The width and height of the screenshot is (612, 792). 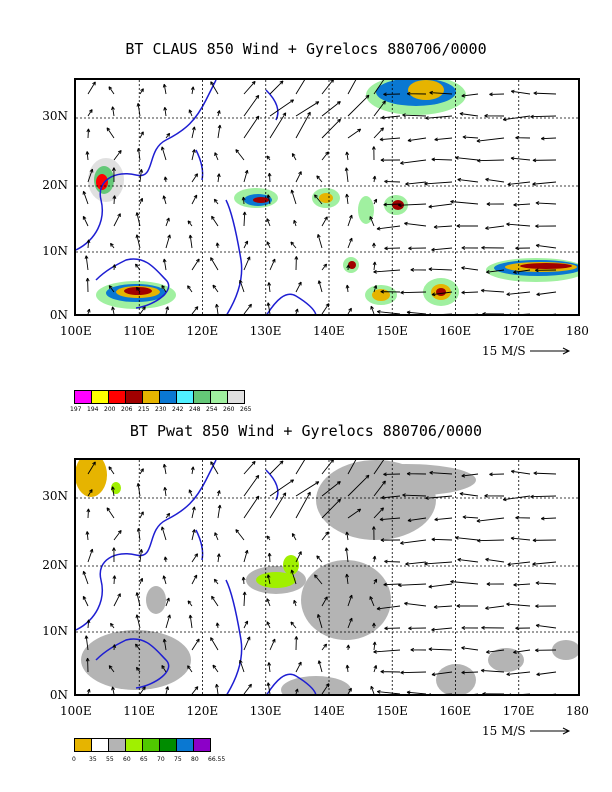 What do you see at coordinates (392, 331) in the screenshot?
I see `lon-label: 150E` at bounding box center [392, 331].